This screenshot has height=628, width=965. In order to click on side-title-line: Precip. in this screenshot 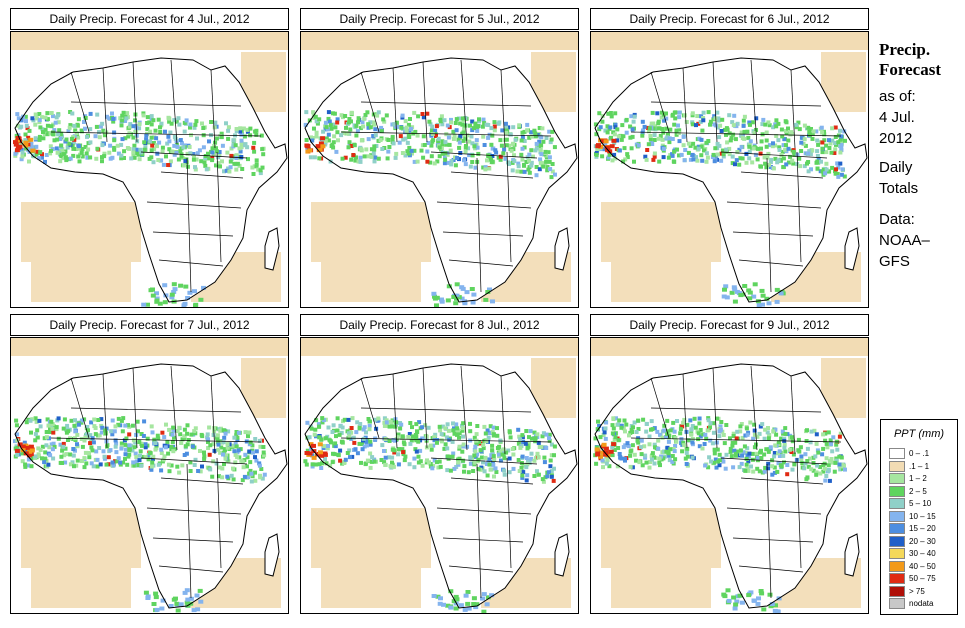, I will do `click(905, 49)`.